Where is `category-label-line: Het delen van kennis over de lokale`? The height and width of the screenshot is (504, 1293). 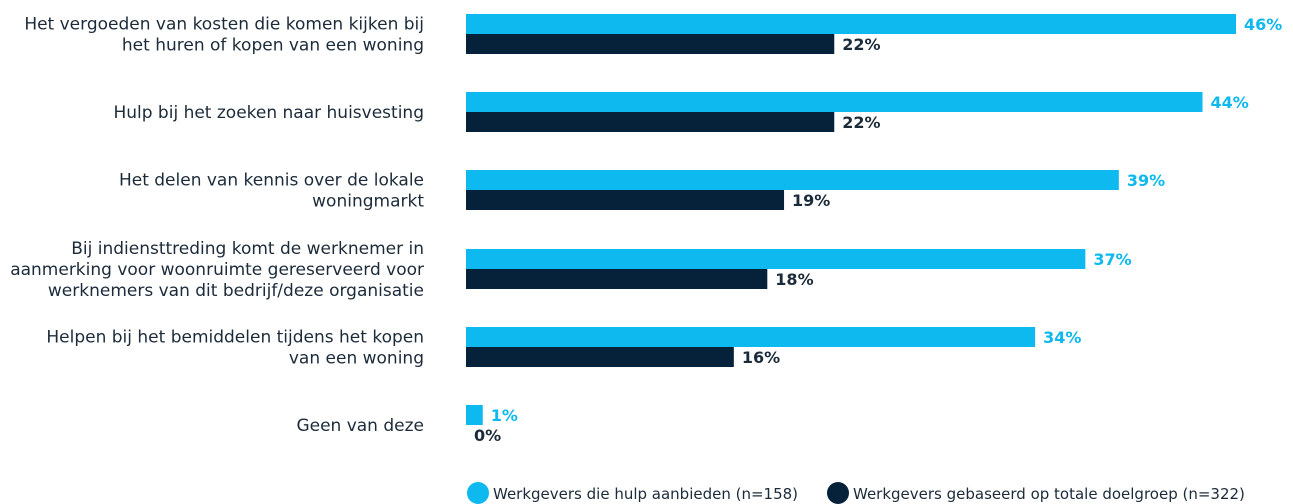
category-label-line: Het delen van kennis over de lokale is located at coordinates (271, 181).